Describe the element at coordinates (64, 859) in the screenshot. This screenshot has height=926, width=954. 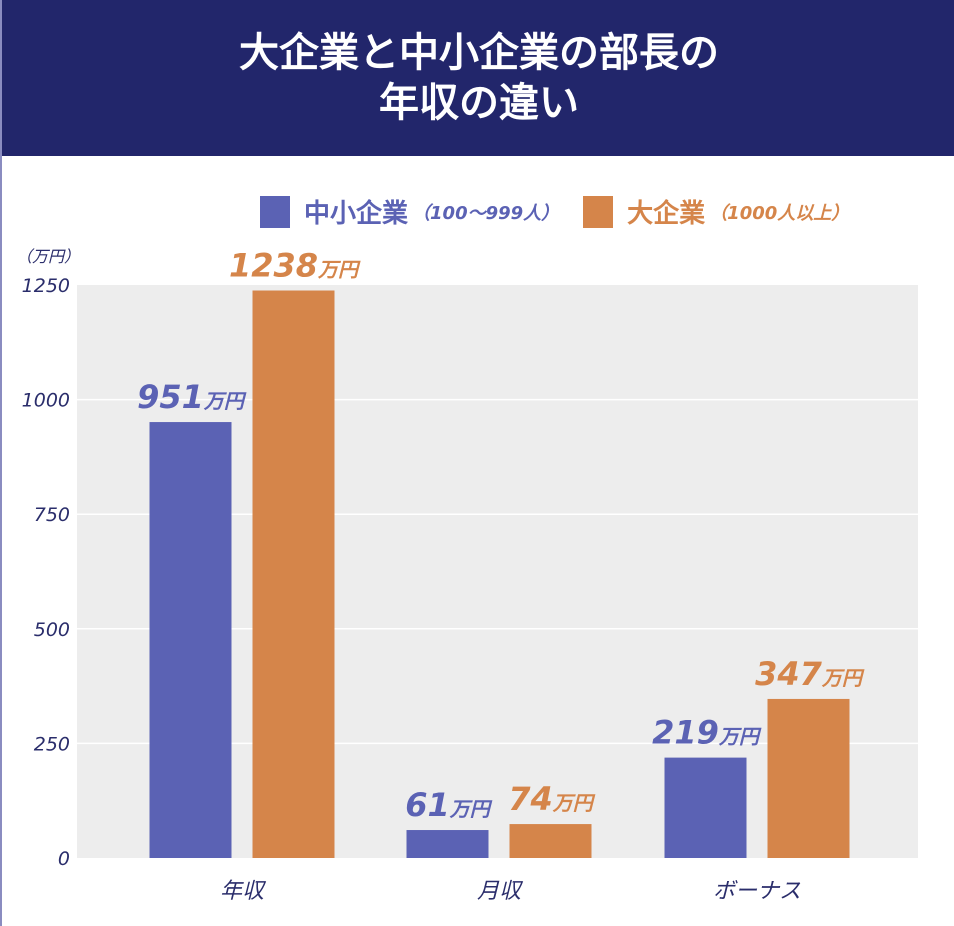
I see `y-tick-label: 0` at that location.